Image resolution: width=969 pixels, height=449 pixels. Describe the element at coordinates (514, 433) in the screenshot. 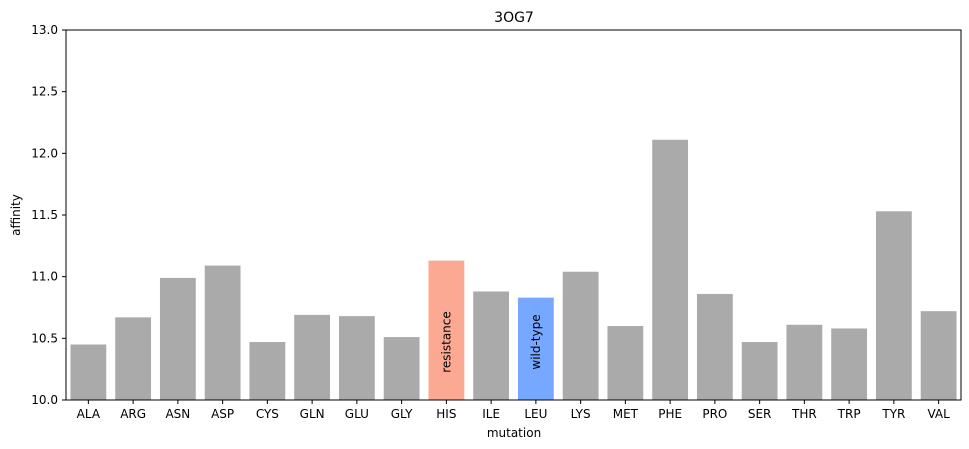

I see `x-axis-label: mutation` at that location.